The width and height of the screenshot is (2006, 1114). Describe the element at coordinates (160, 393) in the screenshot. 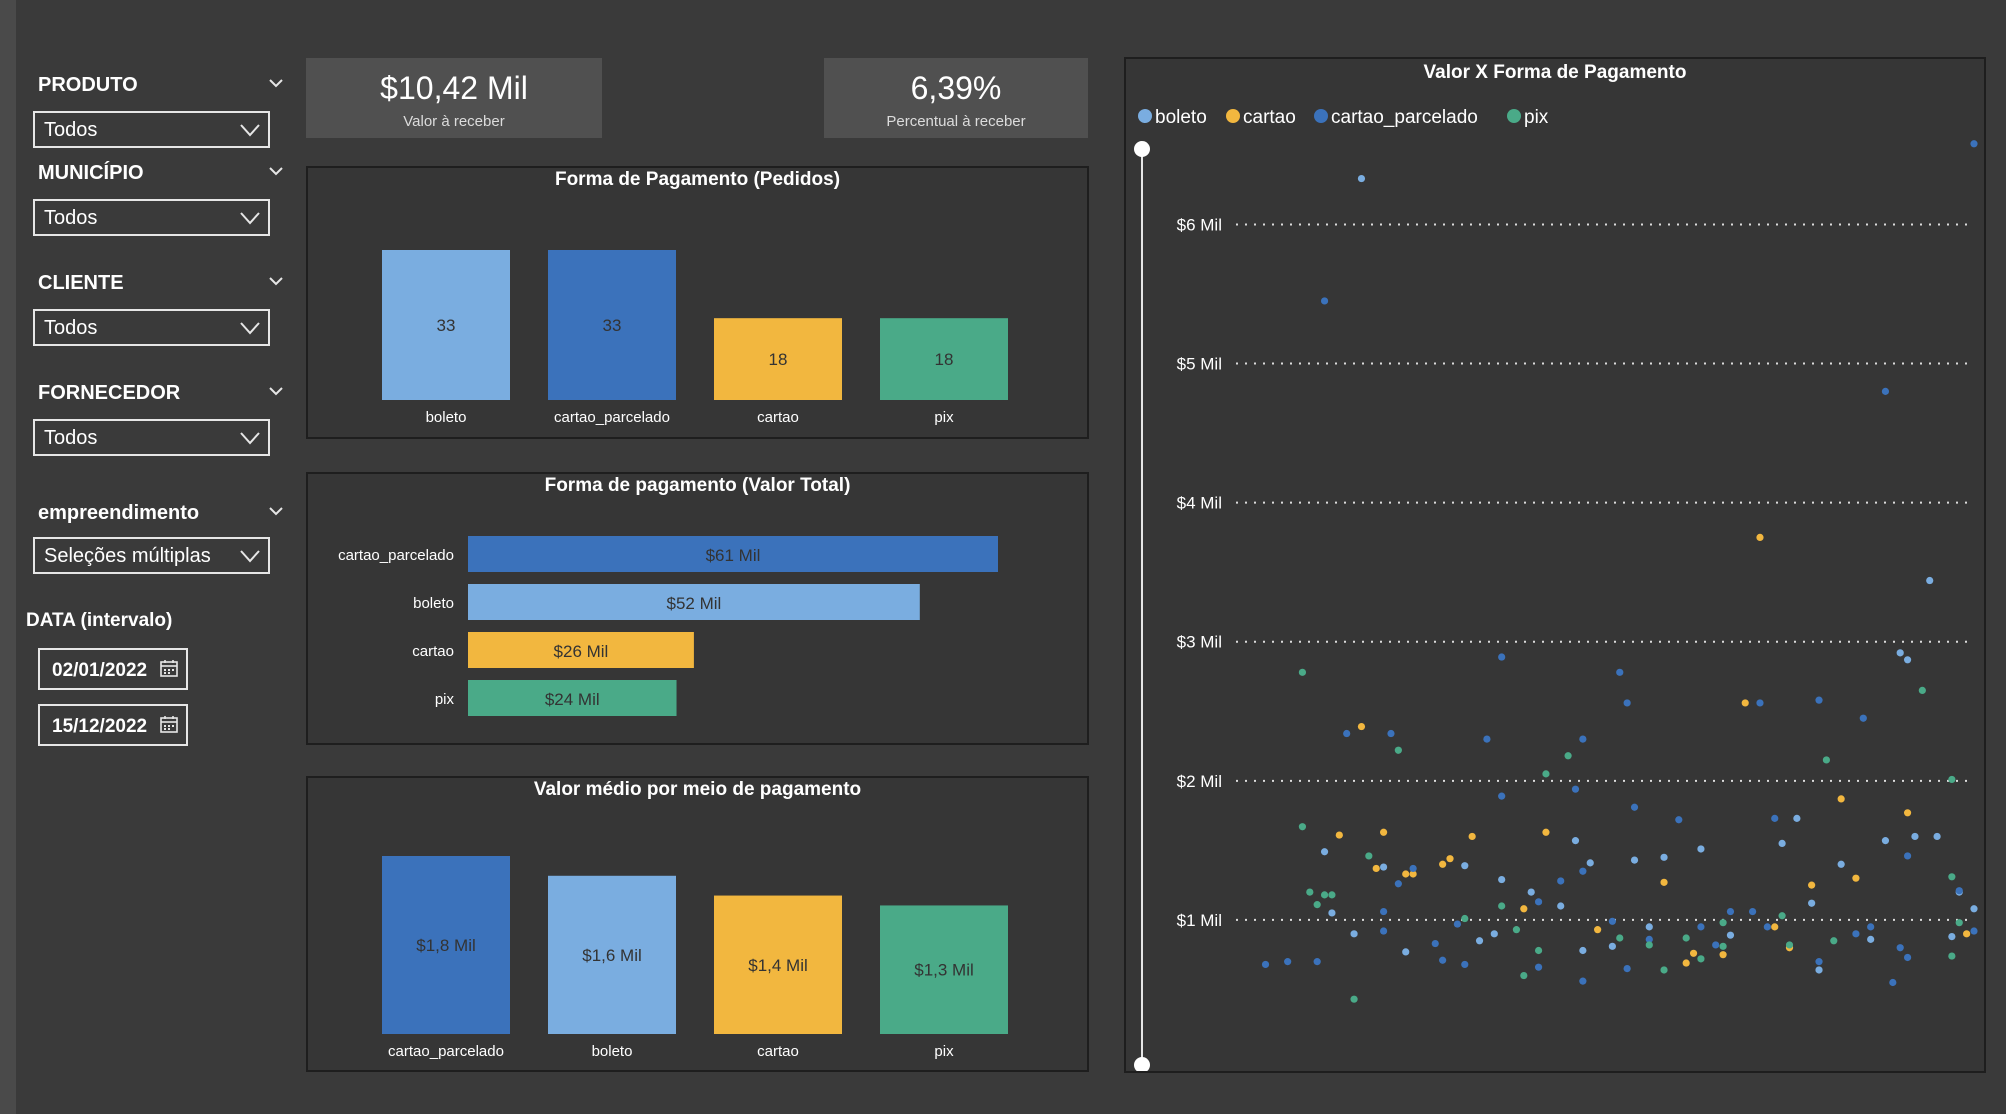

I see `slicer-fornecedor-title: FORNECEDOR` at that location.